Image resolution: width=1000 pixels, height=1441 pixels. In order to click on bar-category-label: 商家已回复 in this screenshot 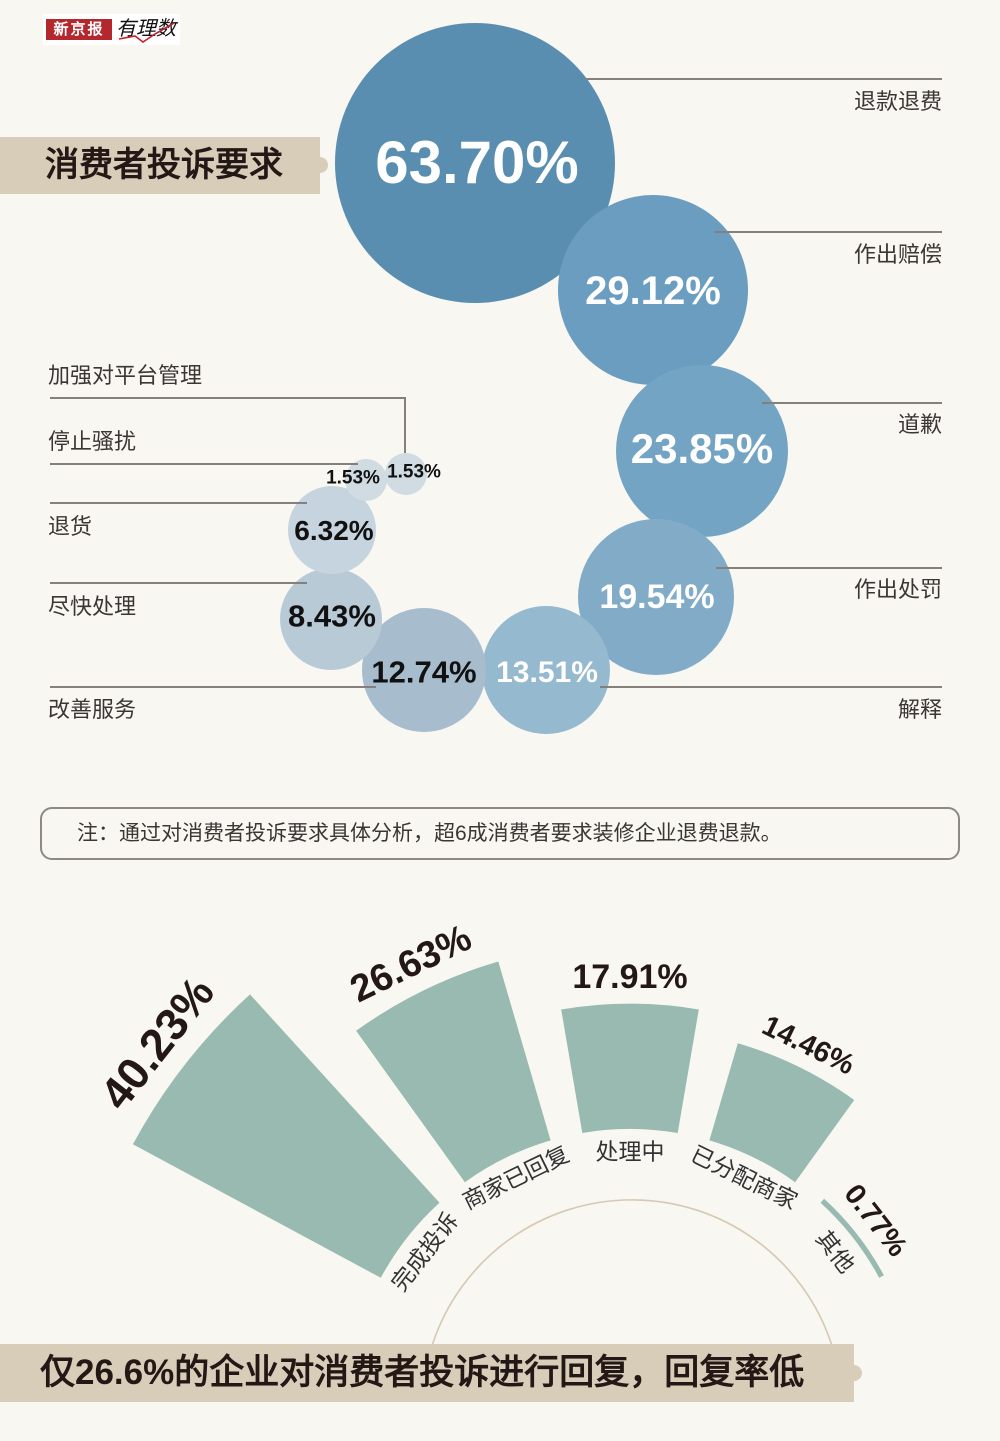, I will do `click(516, 1177)`.